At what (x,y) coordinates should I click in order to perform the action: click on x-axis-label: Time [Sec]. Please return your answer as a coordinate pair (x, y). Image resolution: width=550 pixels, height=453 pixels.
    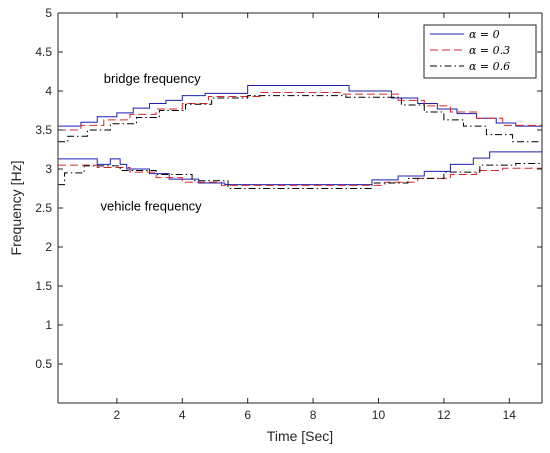
    Looking at the image, I should click on (300, 436).